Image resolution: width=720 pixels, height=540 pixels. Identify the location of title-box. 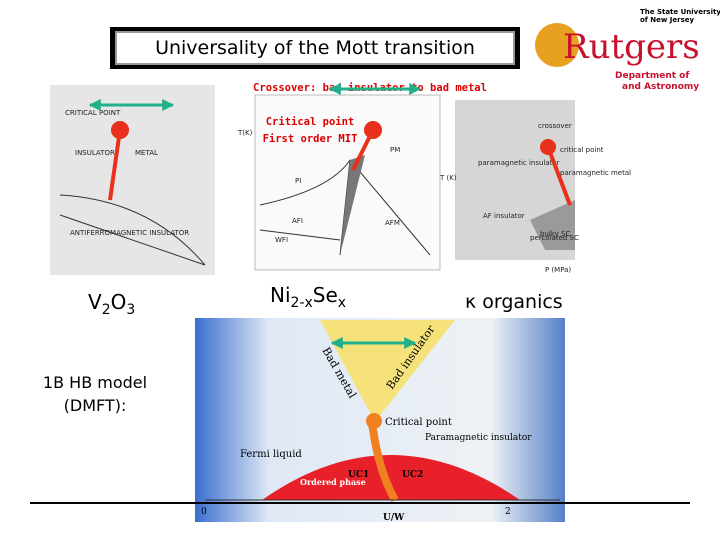
(315, 48).